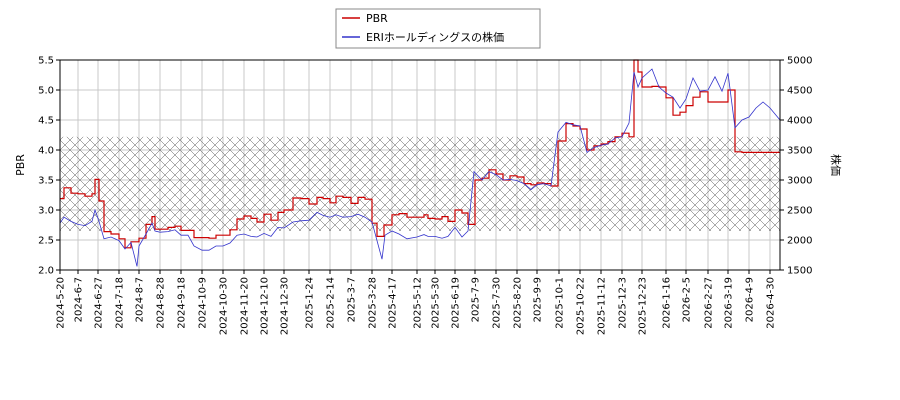 Image resolution: width=900 pixels, height=400 pixels. Describe the element at coordinates (46, 61) in the screenshot. I see `y-left-tick-label: 5.5` at that location.